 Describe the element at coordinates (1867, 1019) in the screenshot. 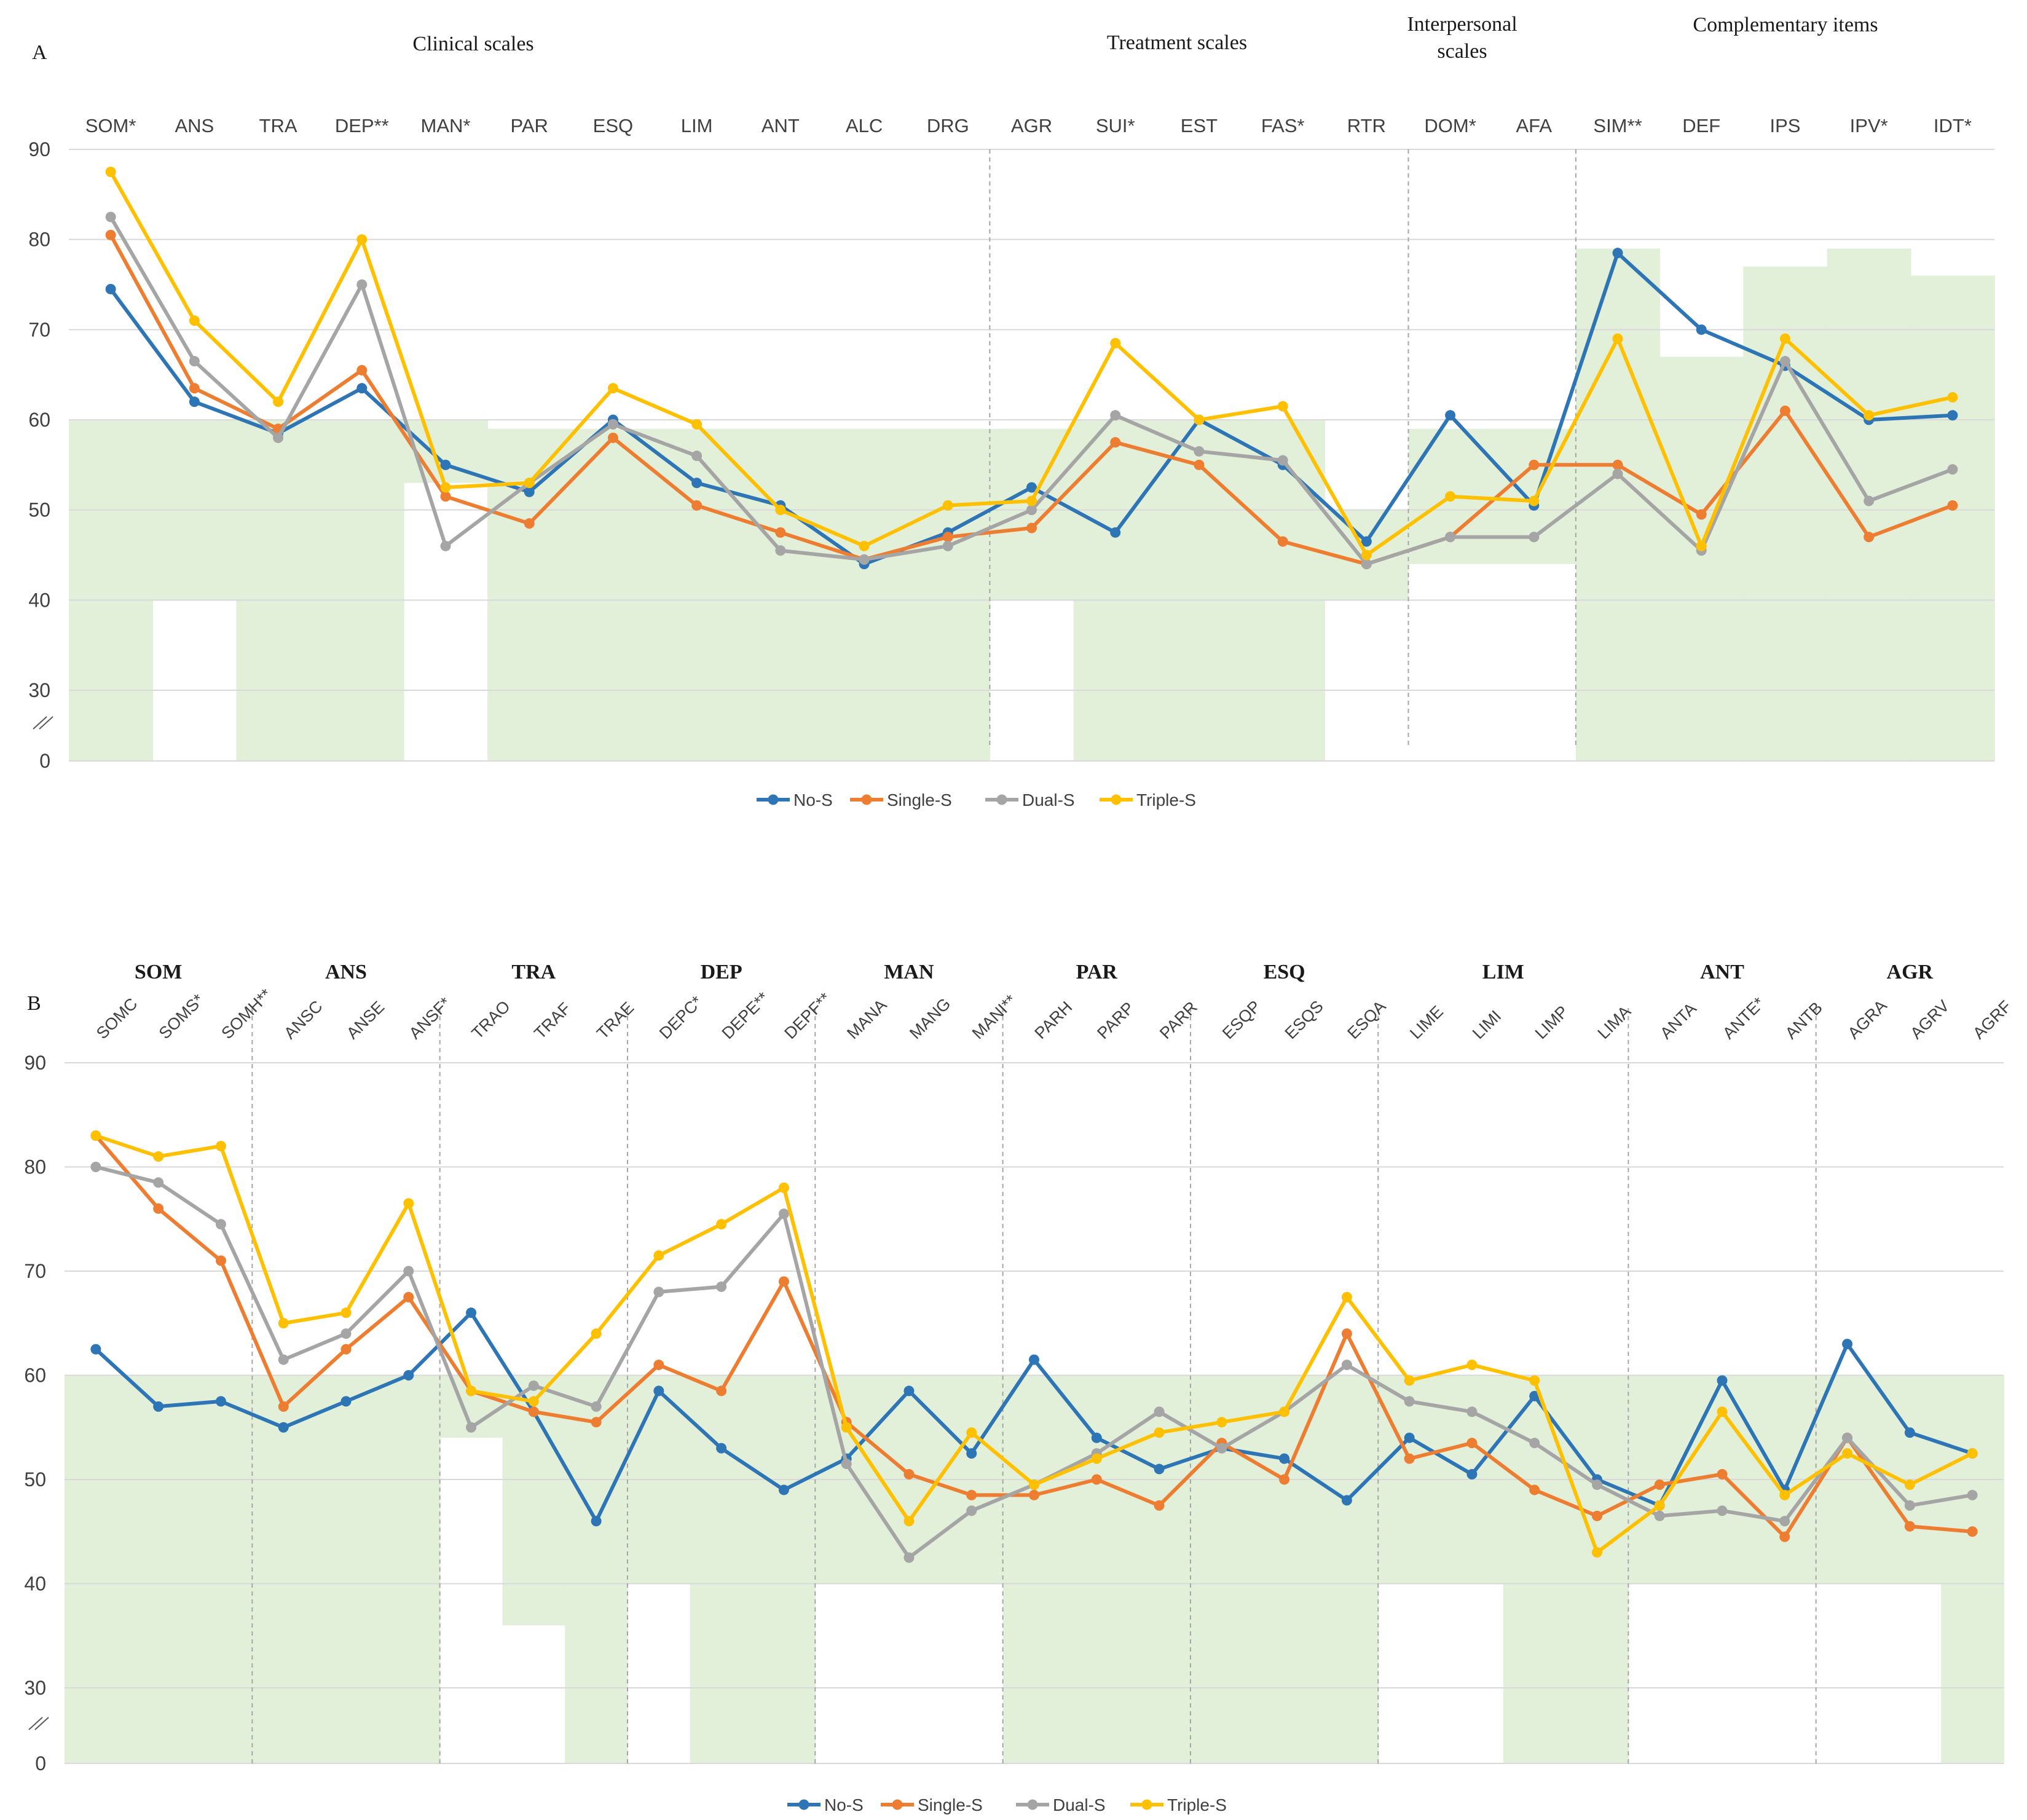

I see `category-label: AGRA` at that location.